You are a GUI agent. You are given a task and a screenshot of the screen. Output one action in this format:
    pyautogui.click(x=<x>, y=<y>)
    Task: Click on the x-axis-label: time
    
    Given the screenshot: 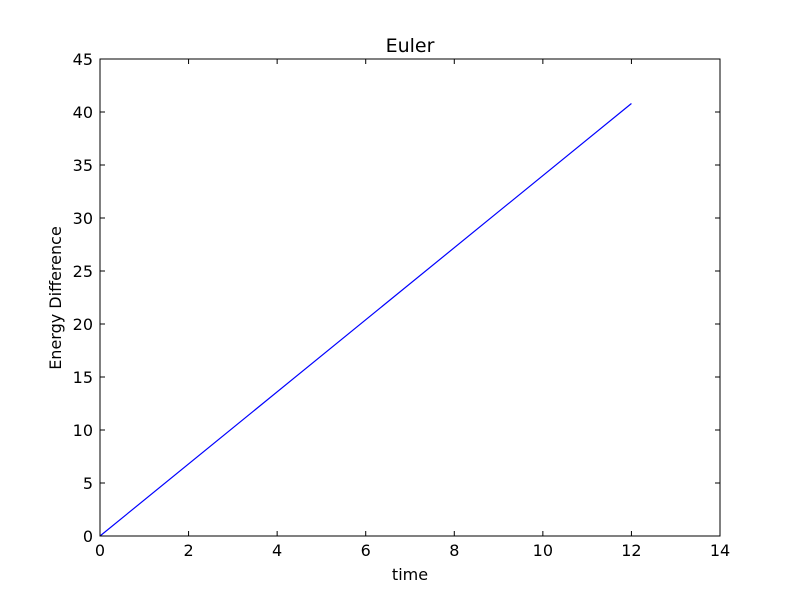 What is the action you would take?
    pyautogui.click(x=410, y=574)
    